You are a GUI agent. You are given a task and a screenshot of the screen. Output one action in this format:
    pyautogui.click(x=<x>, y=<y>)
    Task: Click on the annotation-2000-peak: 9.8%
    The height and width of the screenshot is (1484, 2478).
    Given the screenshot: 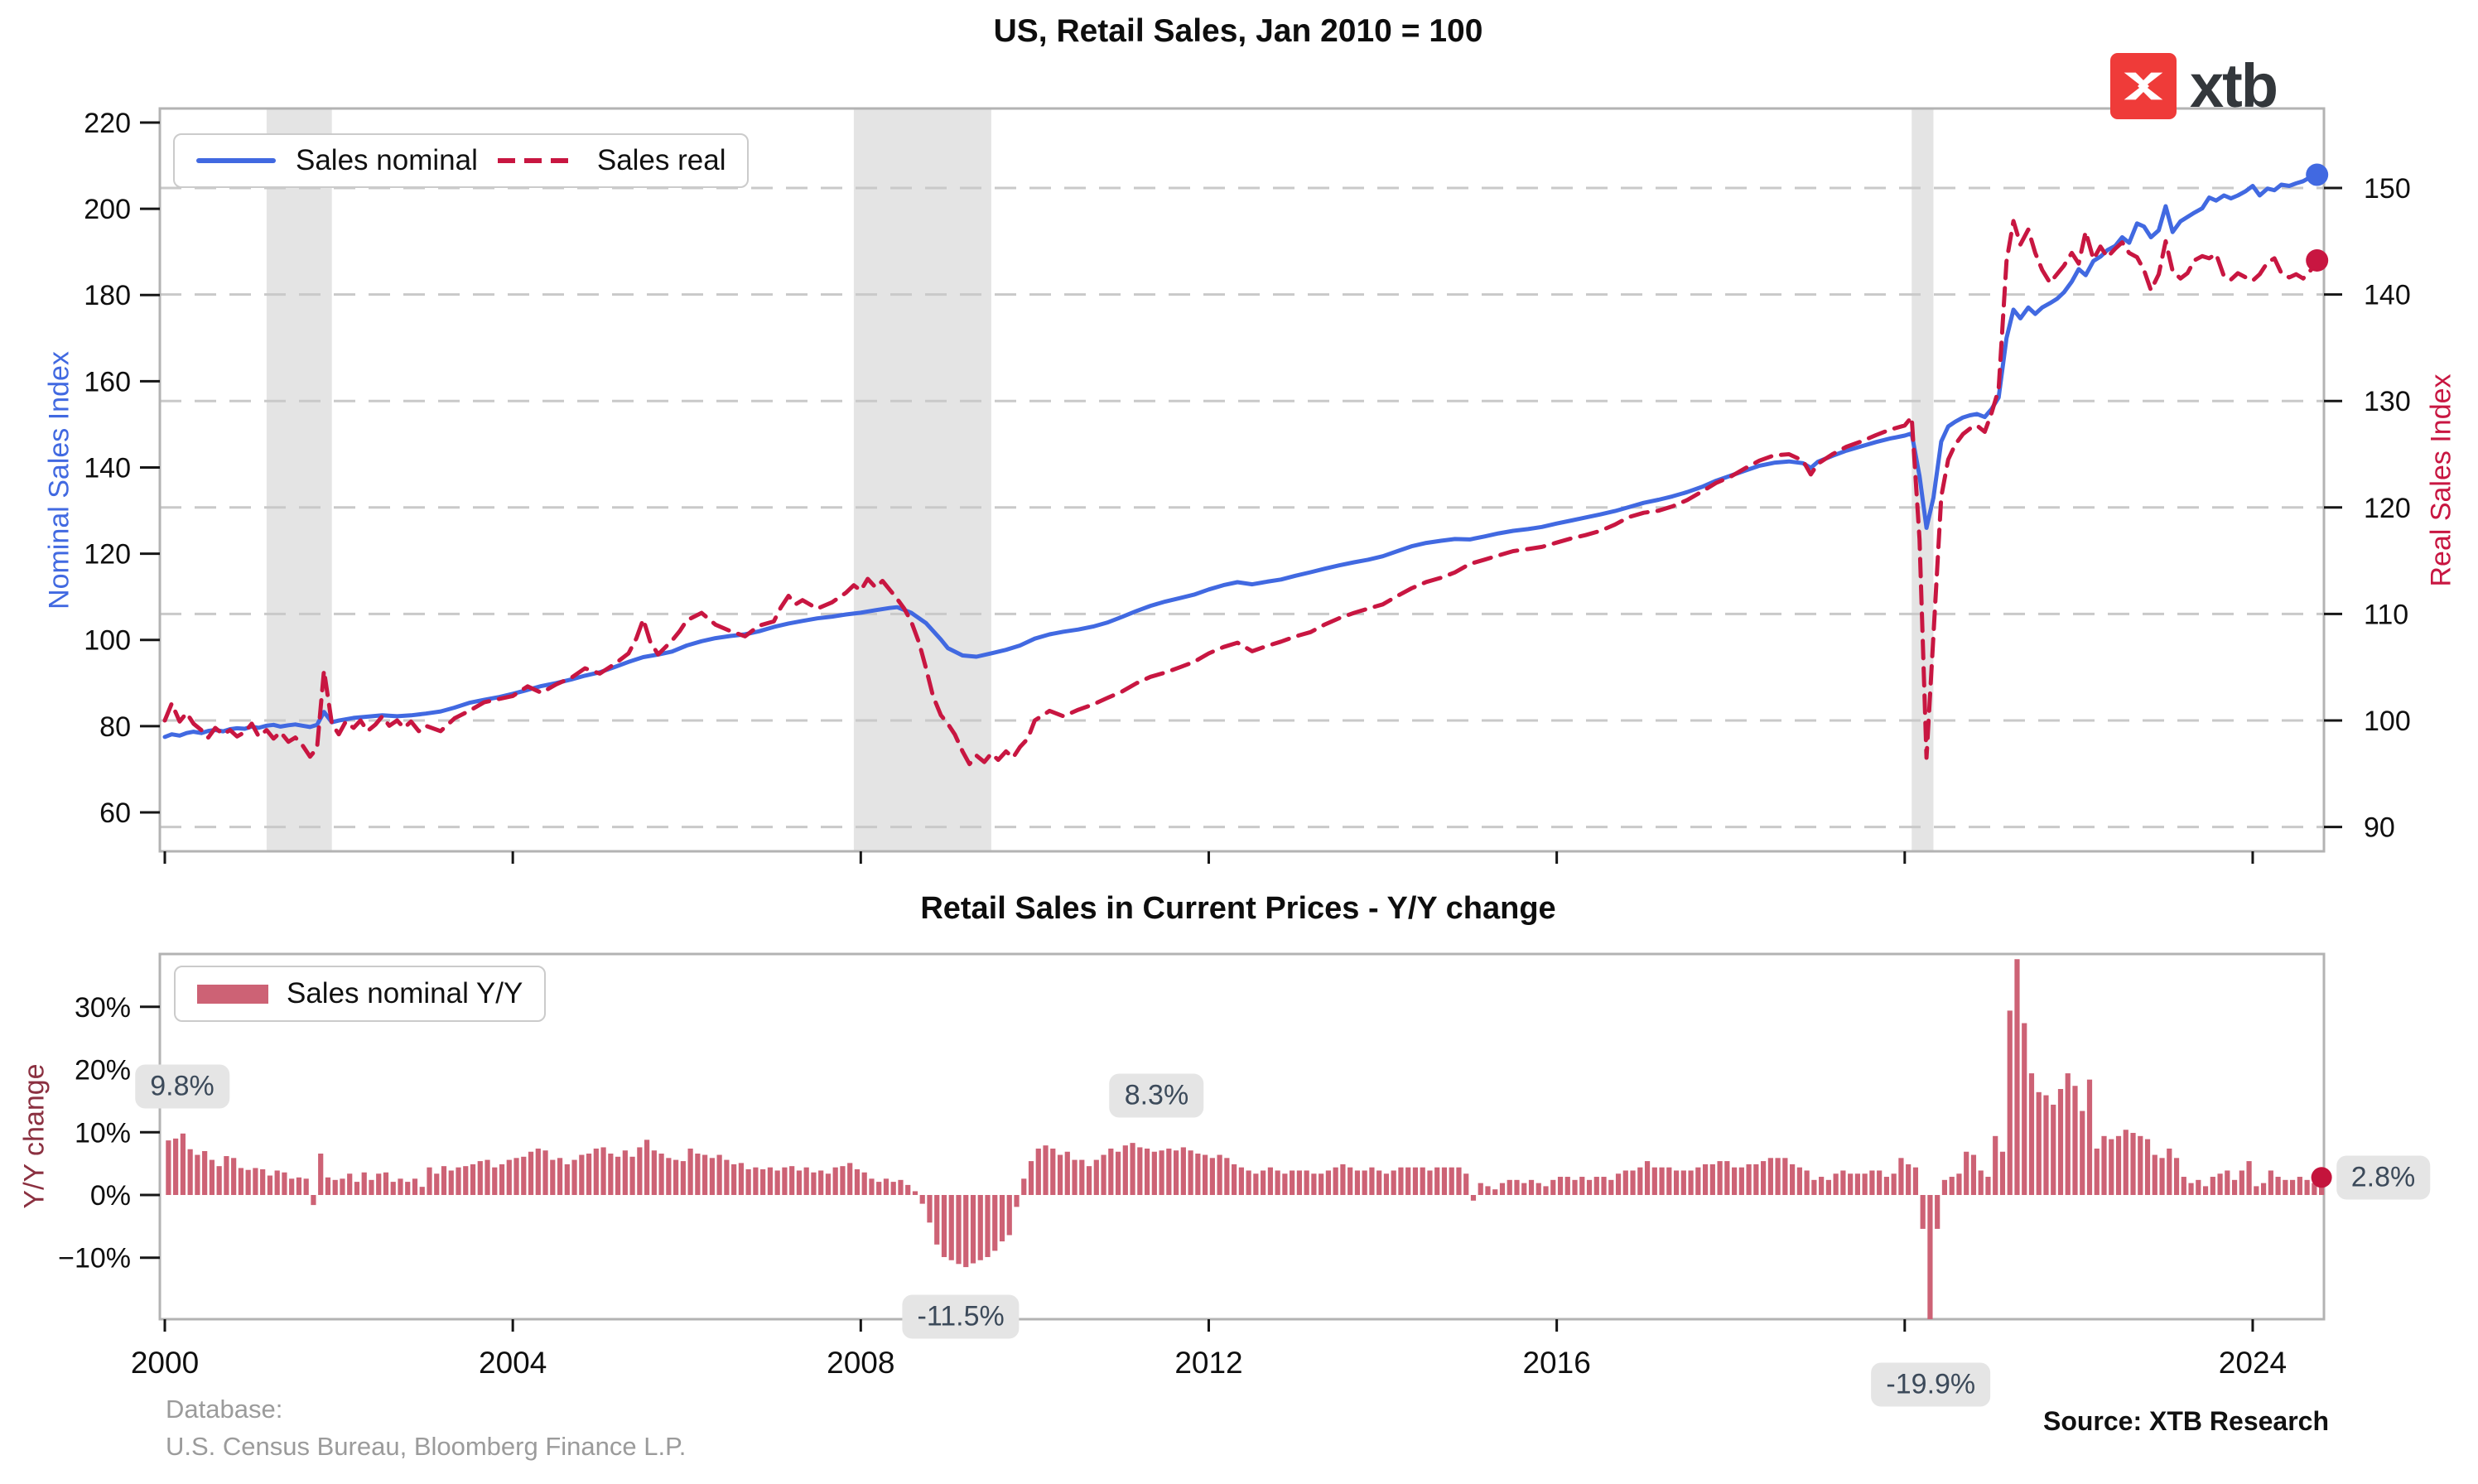 What is the action you would take?
    pyautogui.click(x=182, y=1086)
    